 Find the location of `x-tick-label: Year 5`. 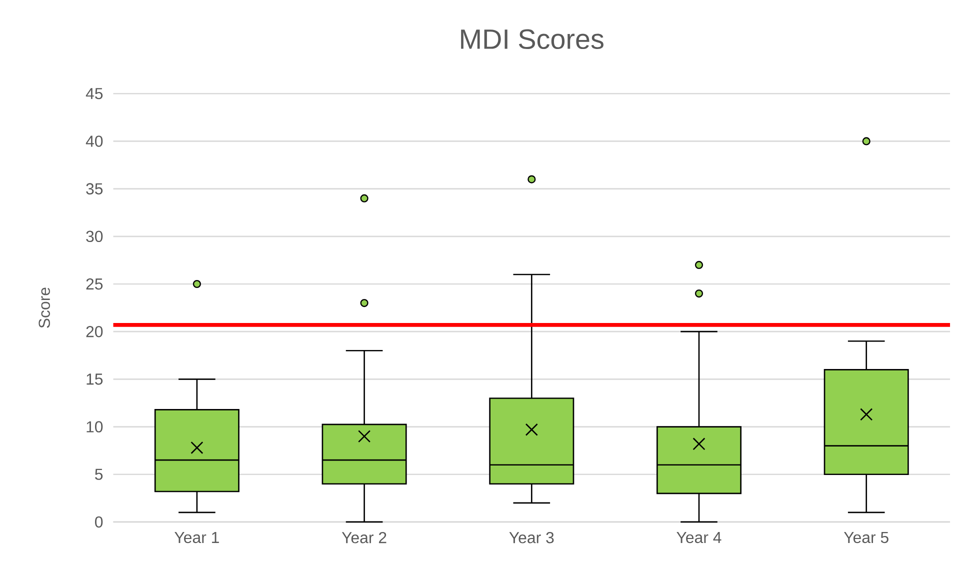

x-tick-label: Year 5 is located at coordinates (866, 538).